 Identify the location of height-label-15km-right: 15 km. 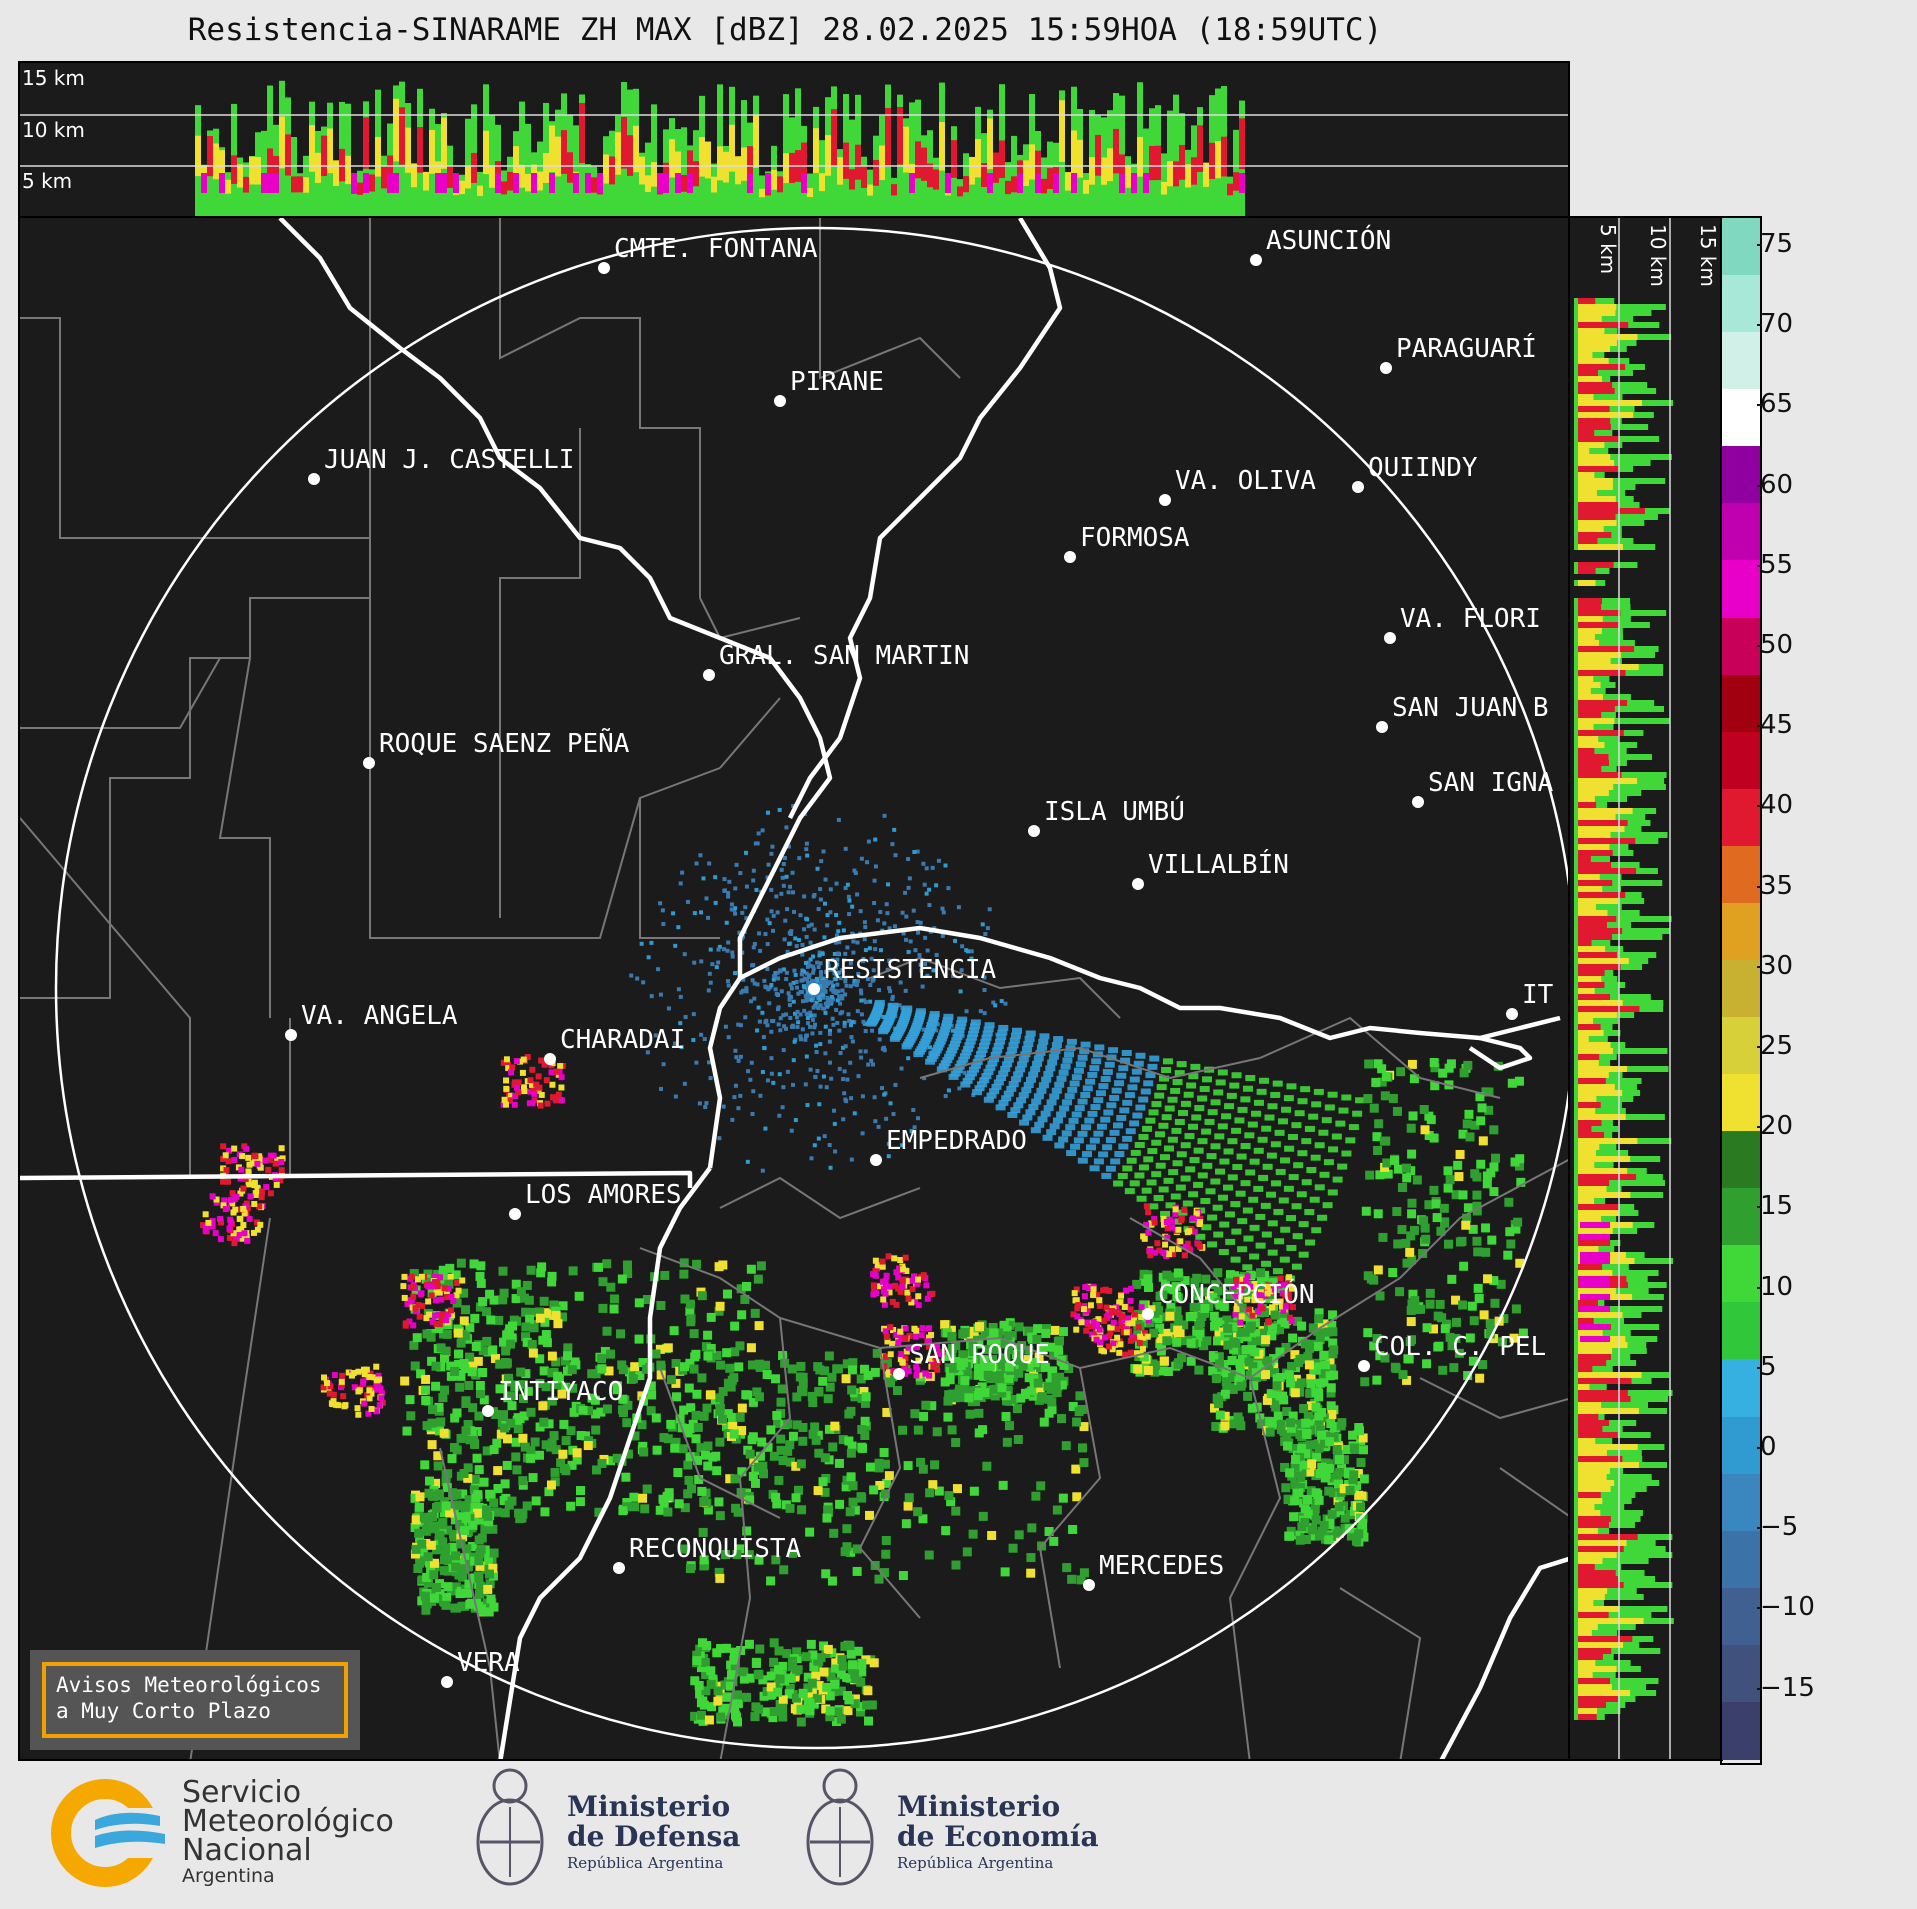
(1708, 255).